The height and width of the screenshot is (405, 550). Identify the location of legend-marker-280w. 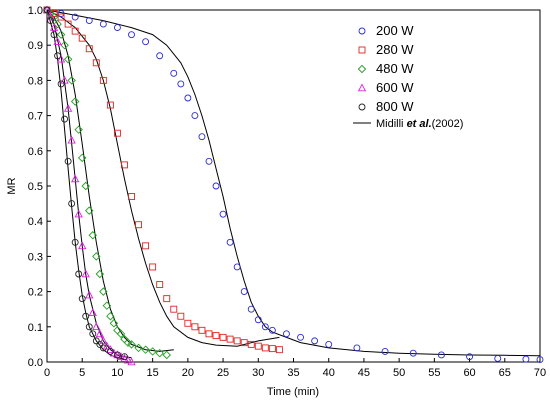
(362, 50).